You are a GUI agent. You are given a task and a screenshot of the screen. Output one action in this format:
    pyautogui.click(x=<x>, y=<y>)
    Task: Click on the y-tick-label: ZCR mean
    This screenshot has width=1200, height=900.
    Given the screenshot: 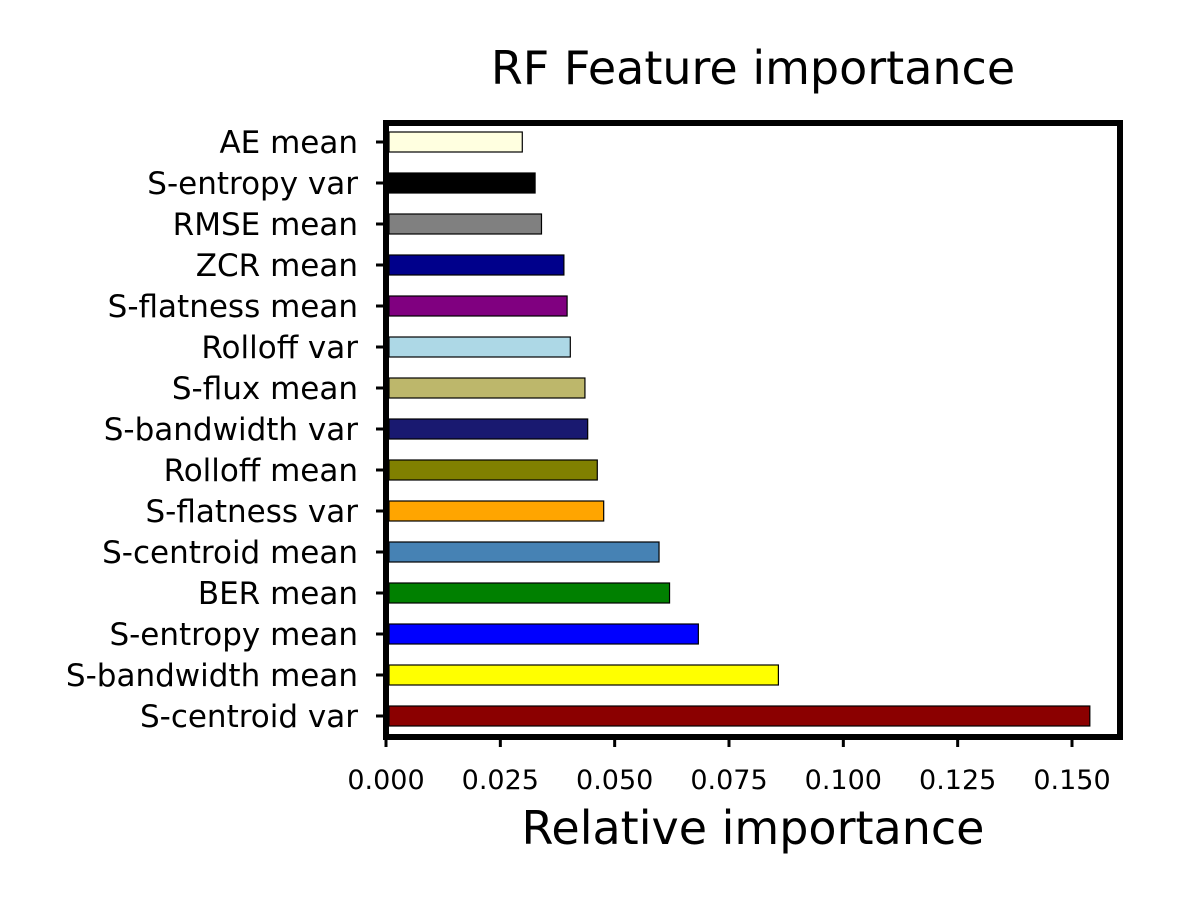 What is the action you would take?
    pyautogui.click(x=277, y=266)
    